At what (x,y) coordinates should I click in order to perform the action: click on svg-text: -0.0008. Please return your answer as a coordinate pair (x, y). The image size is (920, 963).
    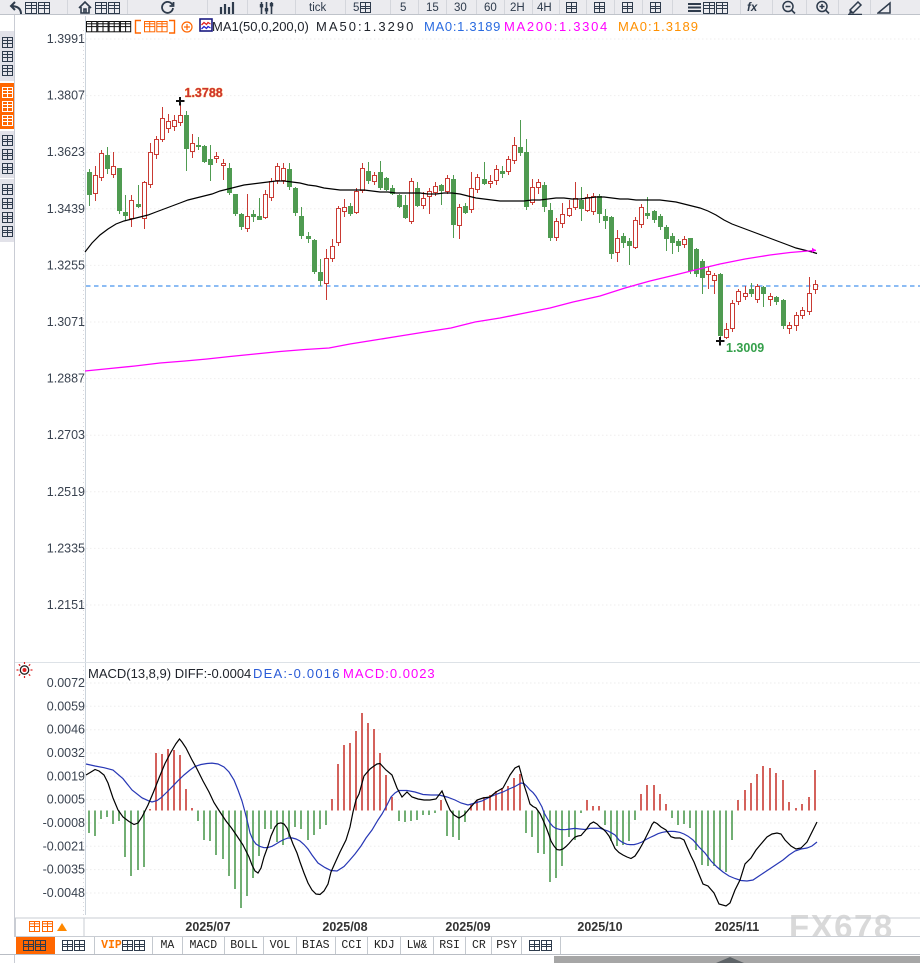
    Looking at the image, I should click on (64, 823).